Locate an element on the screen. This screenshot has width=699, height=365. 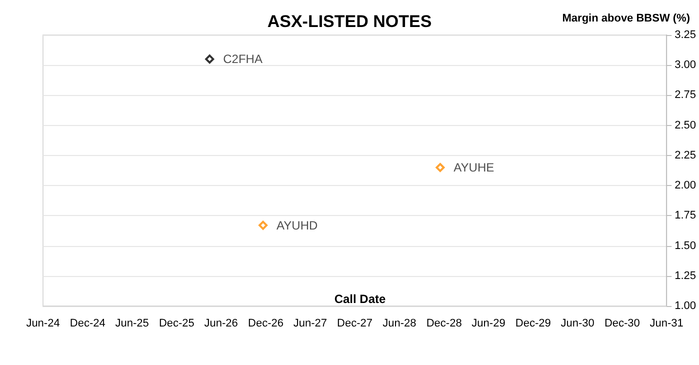
y-tick-label: 3.00 is located at coordinates (685, 65).